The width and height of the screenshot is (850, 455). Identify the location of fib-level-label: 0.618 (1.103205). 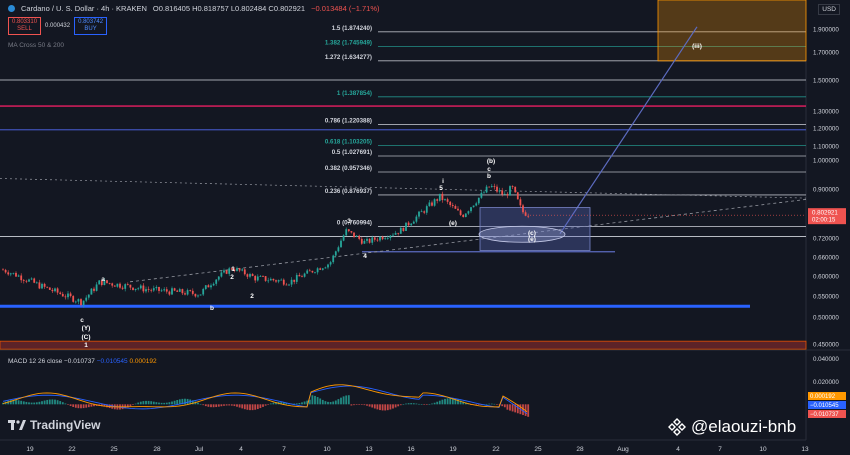
(348, 141).